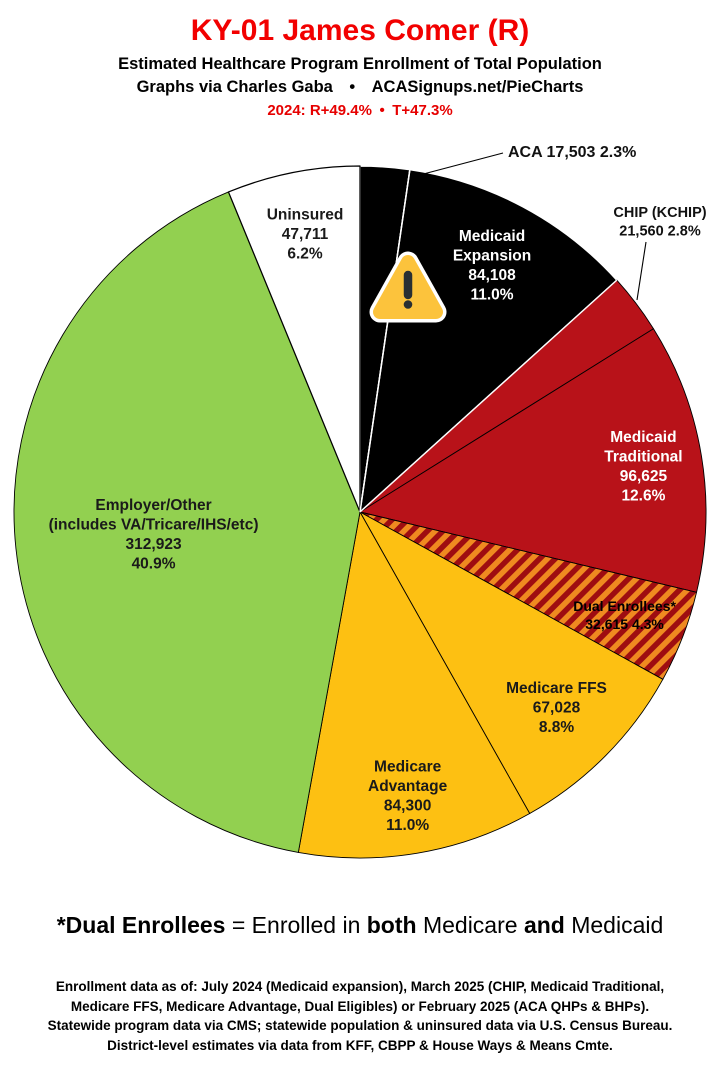 The image size is (720, 1070). Describe the element at coordinates (360, 30) in the screenshot. I see `page-title: KY-01 James Comer (R)` at that location.